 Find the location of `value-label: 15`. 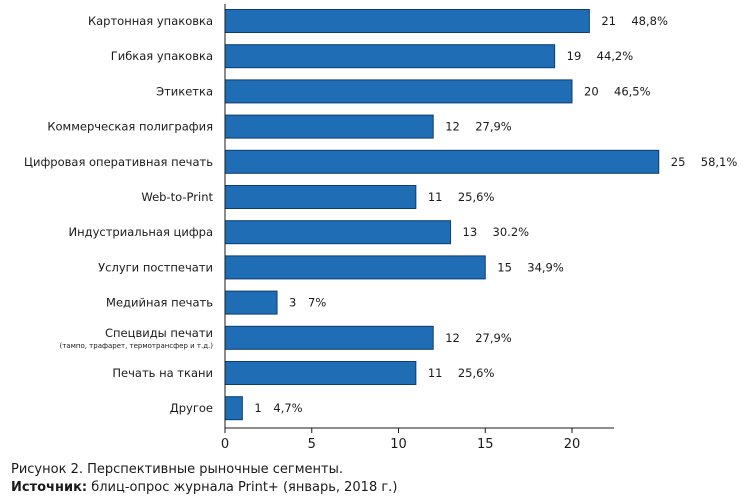

value-label: 15 is located at coordinates (504, 267).